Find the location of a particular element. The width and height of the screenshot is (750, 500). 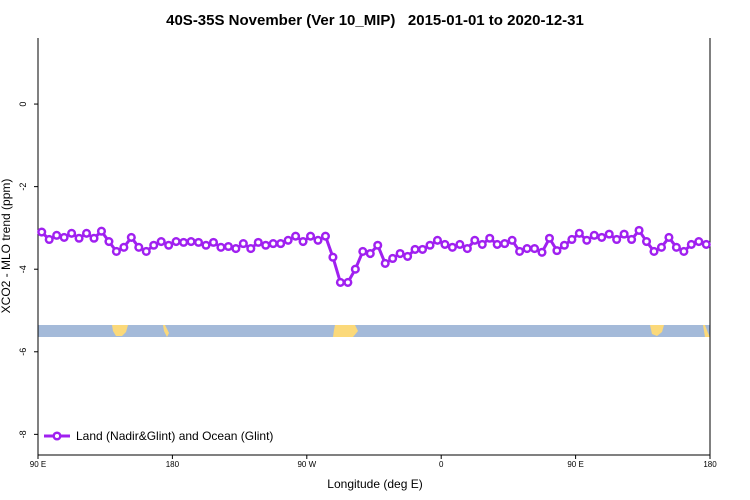

y-tick-label: -4 is located at coordinates (23, 269).